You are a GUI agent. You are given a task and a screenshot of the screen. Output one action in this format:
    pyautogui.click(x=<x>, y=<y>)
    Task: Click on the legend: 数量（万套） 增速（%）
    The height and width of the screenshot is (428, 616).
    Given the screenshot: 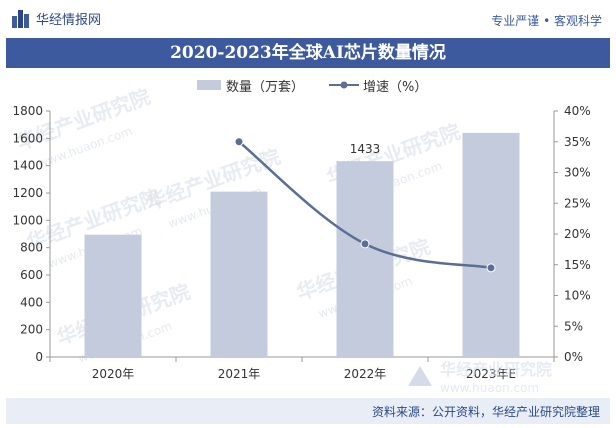 What is the action you would take?
    pyautogui.click(x=308, y=84)
    